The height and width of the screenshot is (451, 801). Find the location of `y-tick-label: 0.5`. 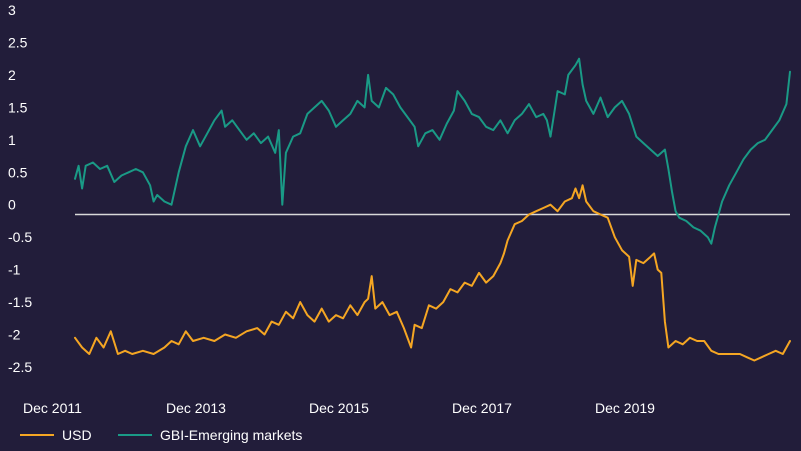

y-tick-label: 0.5 is located at coordinates (18, 172).